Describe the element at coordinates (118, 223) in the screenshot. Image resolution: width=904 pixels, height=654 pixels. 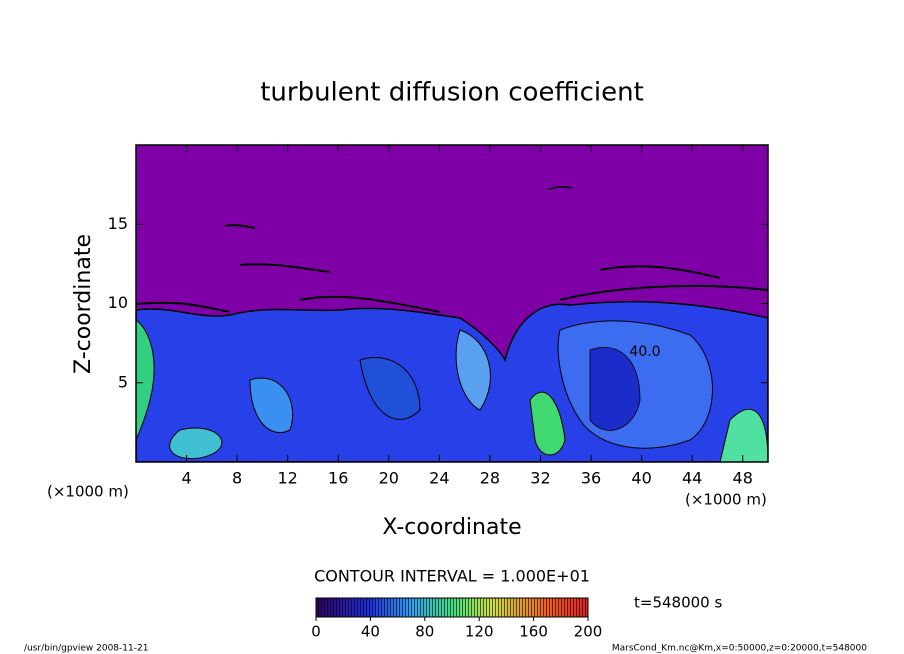
I see `y-tick-label: 15` at that location.